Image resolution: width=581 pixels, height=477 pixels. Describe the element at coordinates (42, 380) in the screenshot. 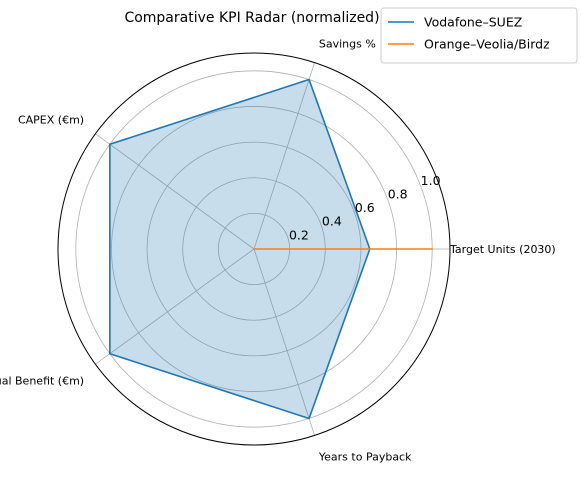

I see `axis-label: Annual Benefit (€m)` at that location.